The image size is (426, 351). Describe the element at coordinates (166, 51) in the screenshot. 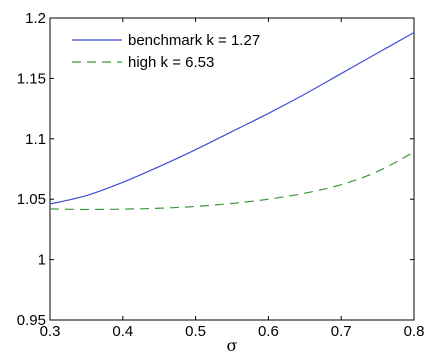

I see `legend: benchmark k = 1.27 high k = 6.53` at that location.